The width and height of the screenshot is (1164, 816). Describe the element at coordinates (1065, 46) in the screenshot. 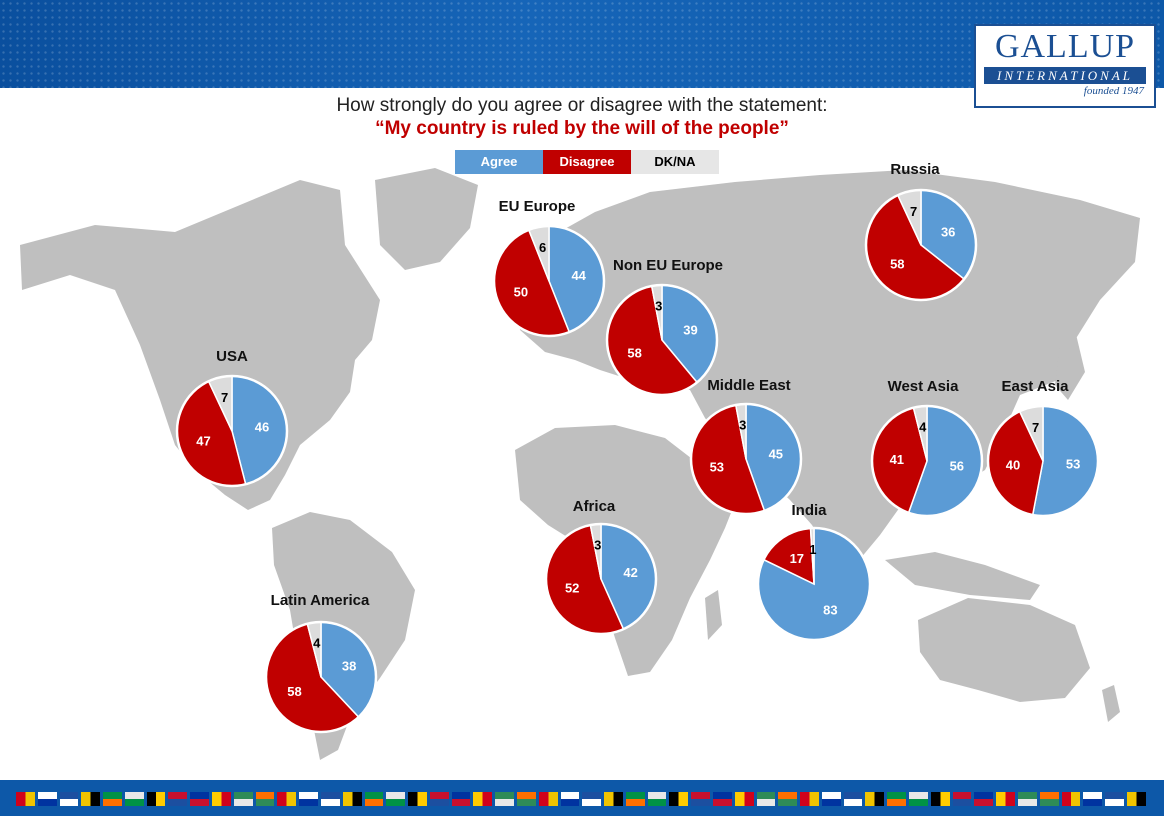

I see `logo-brand: GALLUP` at that location.